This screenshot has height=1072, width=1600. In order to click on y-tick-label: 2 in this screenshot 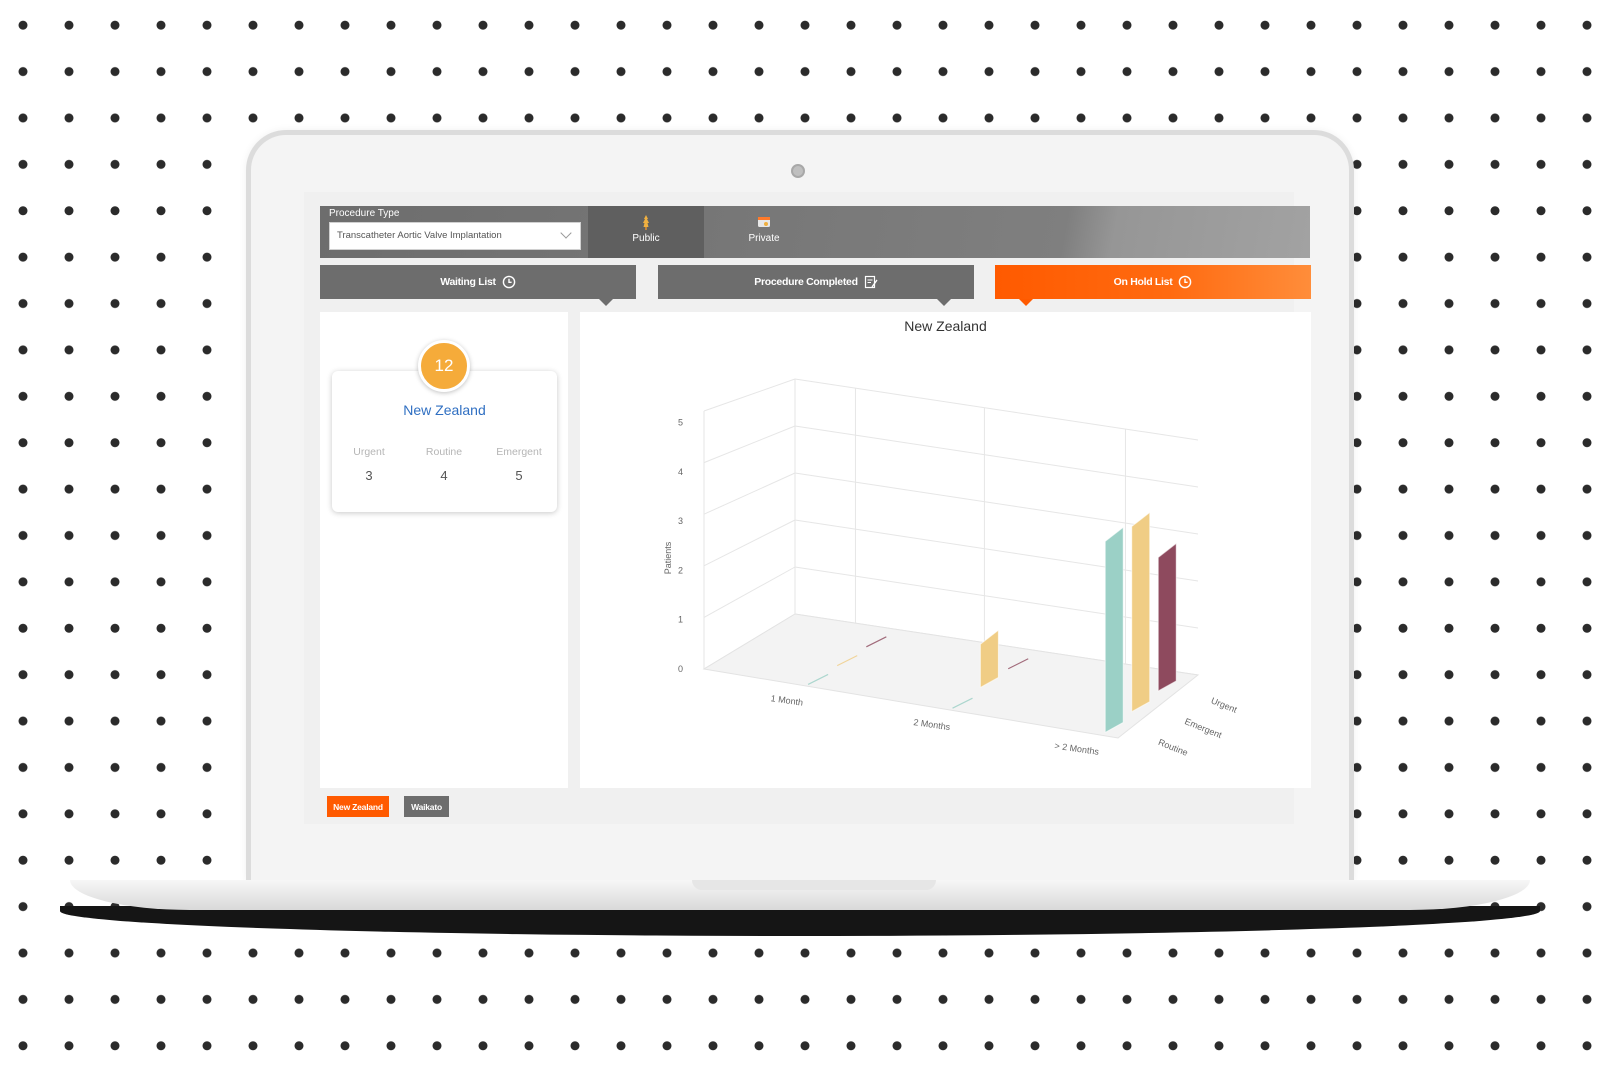, I will do `click(680, 570)`.